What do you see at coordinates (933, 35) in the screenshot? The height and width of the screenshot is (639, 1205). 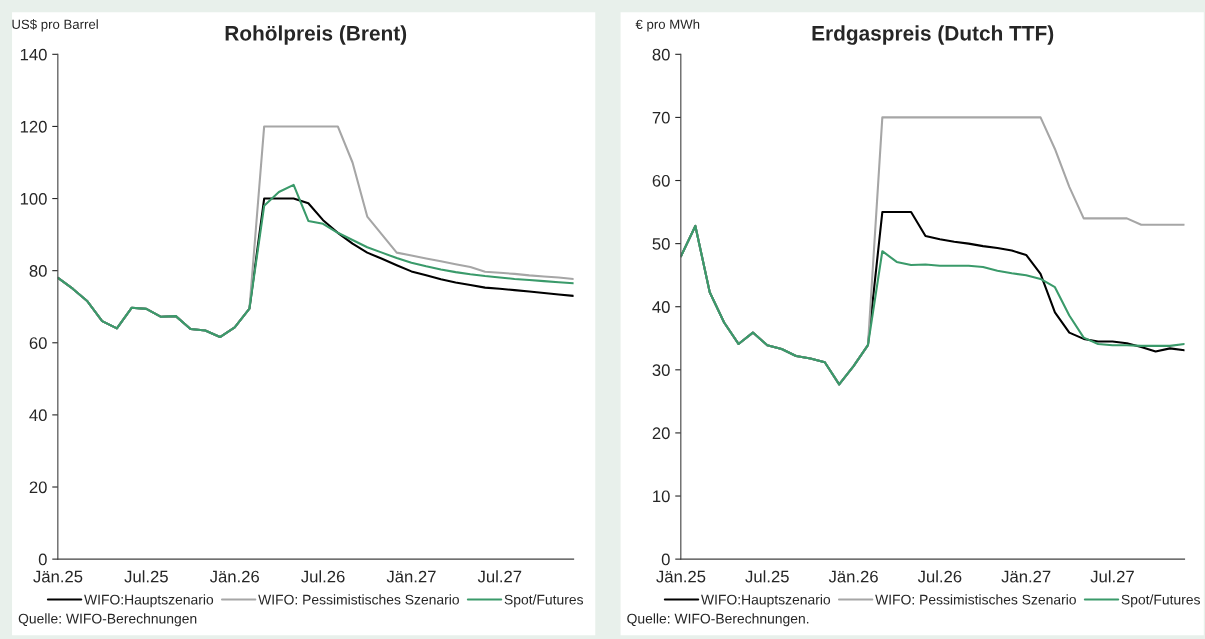 I see `chart-title: Erdgaspreis (Dutch TTF)` at bounding box center [933, 35].